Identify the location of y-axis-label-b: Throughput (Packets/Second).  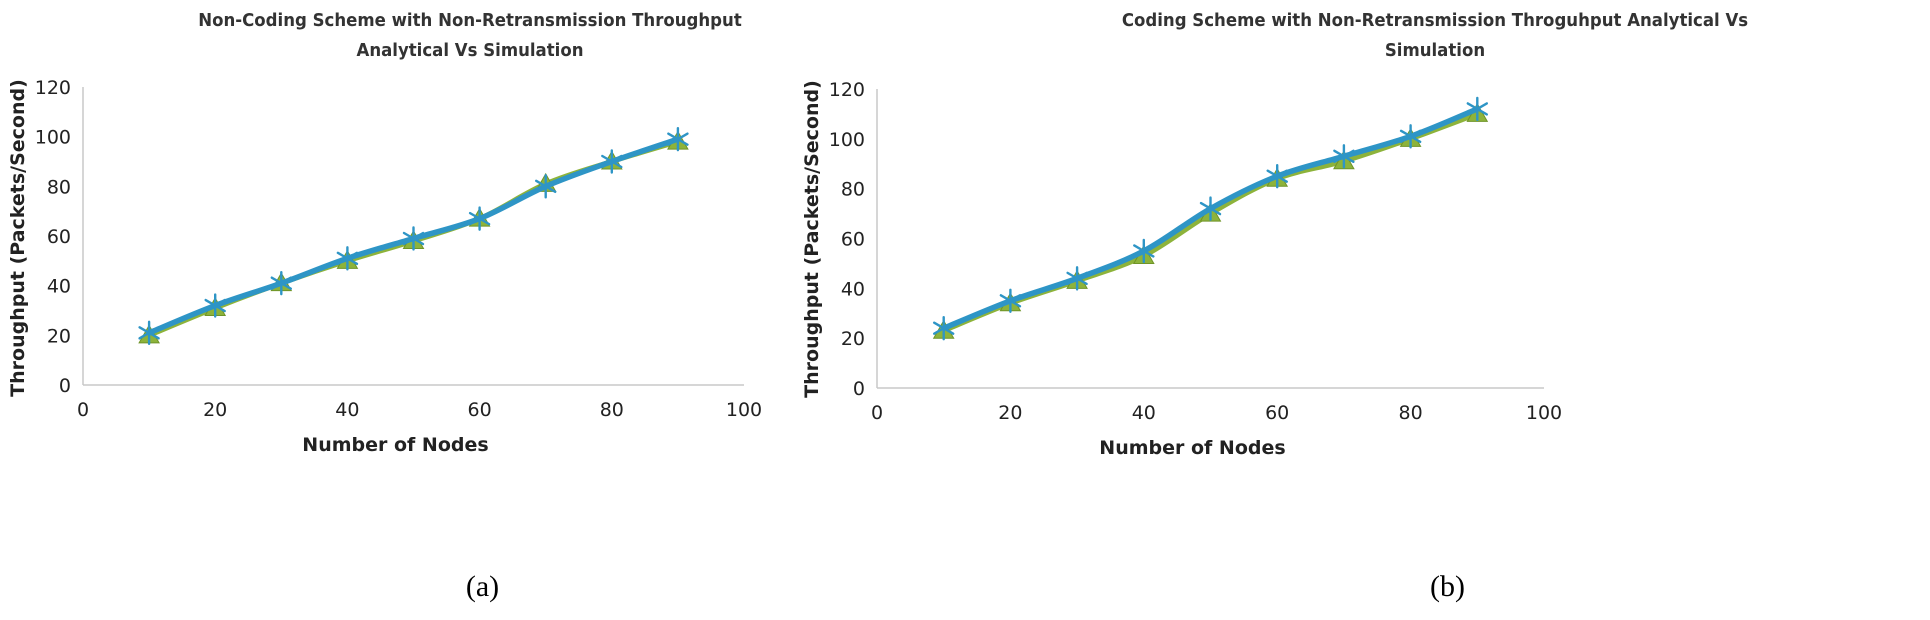
(812, 239).